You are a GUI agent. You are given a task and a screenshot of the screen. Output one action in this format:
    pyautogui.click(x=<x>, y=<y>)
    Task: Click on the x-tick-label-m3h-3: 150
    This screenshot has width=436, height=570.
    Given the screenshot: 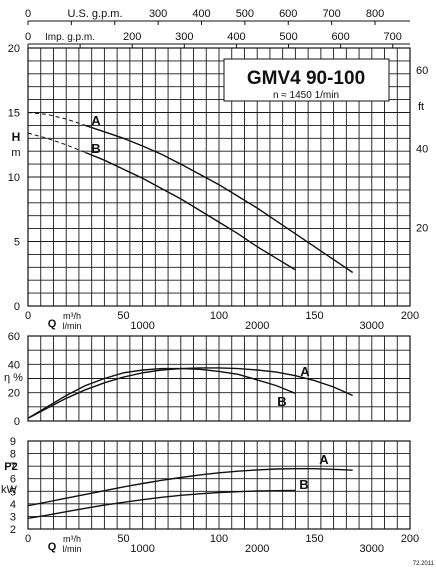 What is the action you would take?
    pyautogui.click(x=314, y=539)
    